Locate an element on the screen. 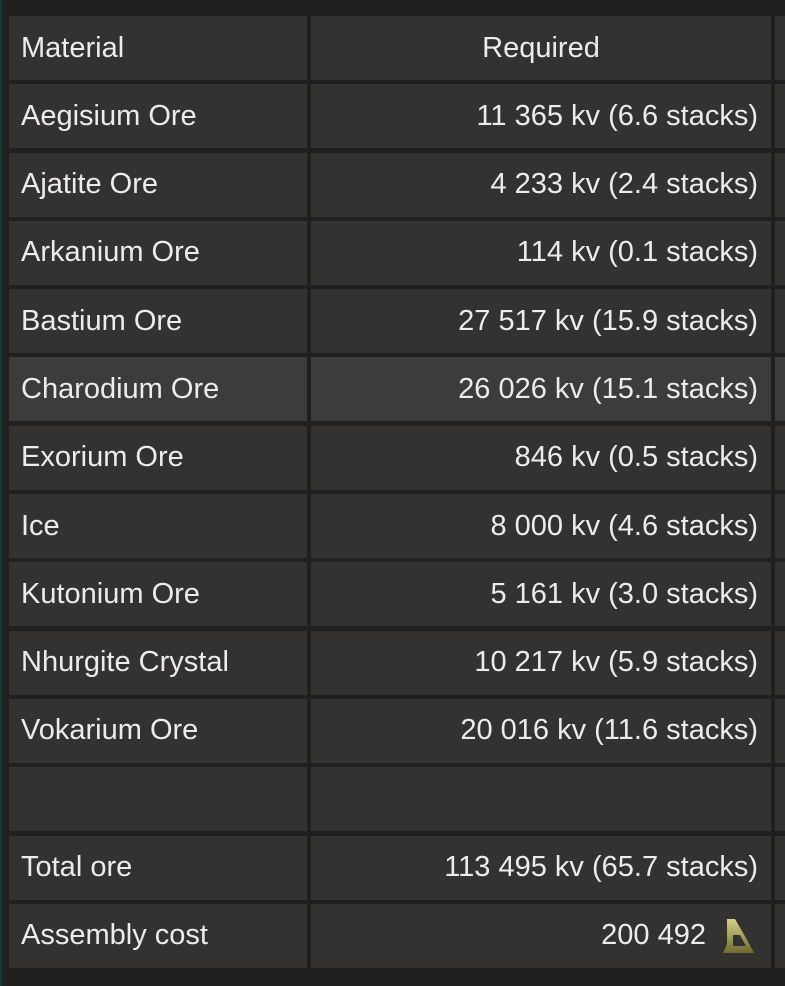  required-amount: 8 000 kv (4.6 stacks) is located at coordinates (541, 526).